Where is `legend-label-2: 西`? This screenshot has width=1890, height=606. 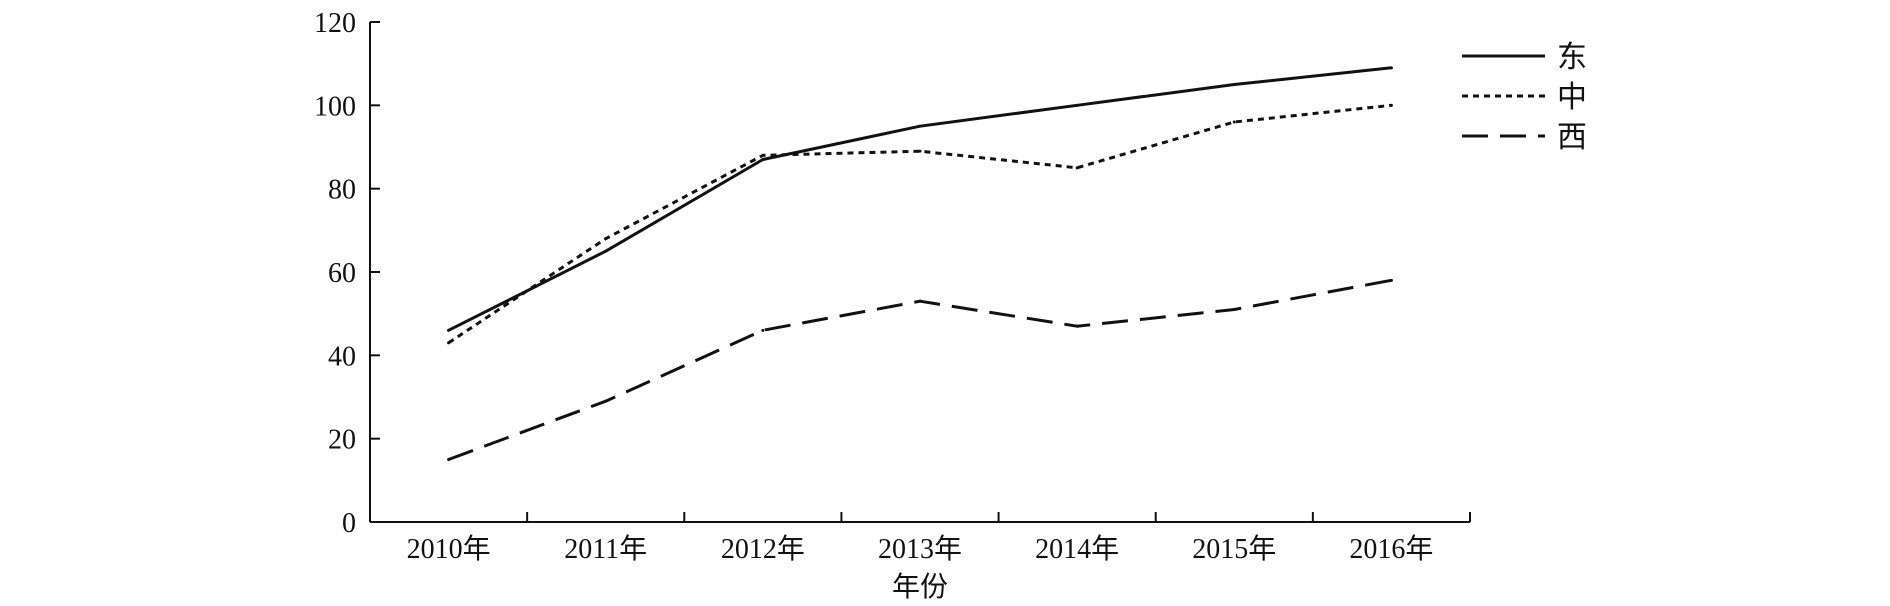 legend-label-2: 西 is located at coordinates (1572, 137).